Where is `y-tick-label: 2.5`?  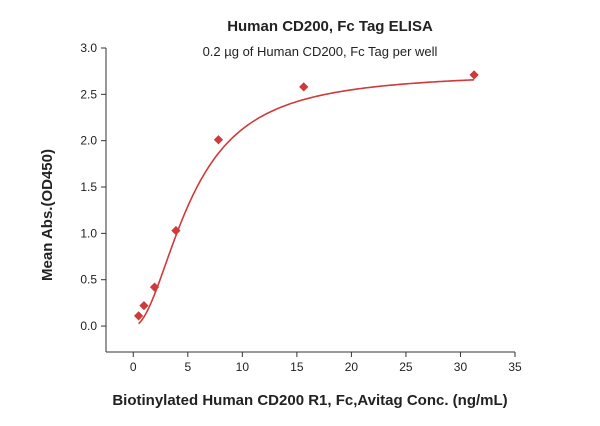
y-tick-label: 2.5 is located at coordinates (88, 94).